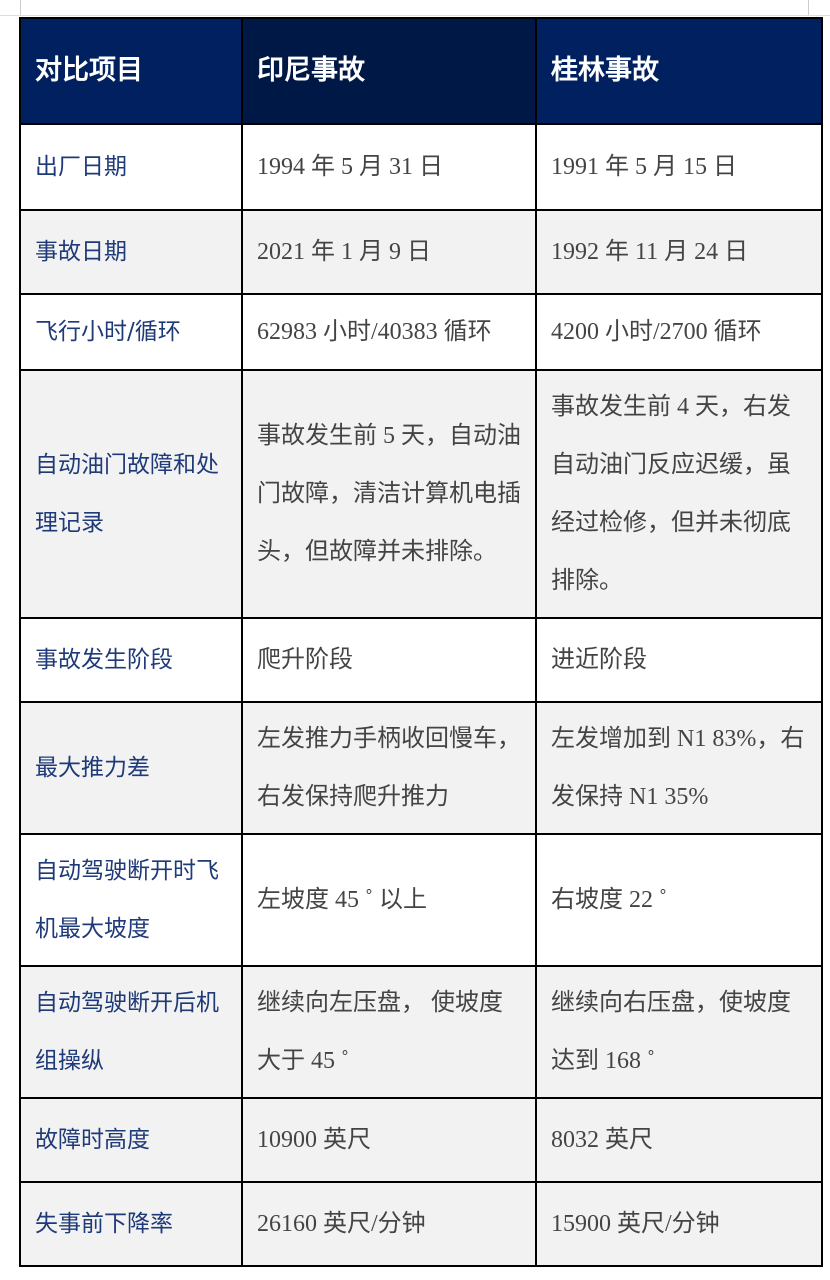  Describe the element at coordinates (679, 1032) in the screenshot. I see `guilin-cell: 继续向右压盘，使坡度达到 168 ˚` at that location.